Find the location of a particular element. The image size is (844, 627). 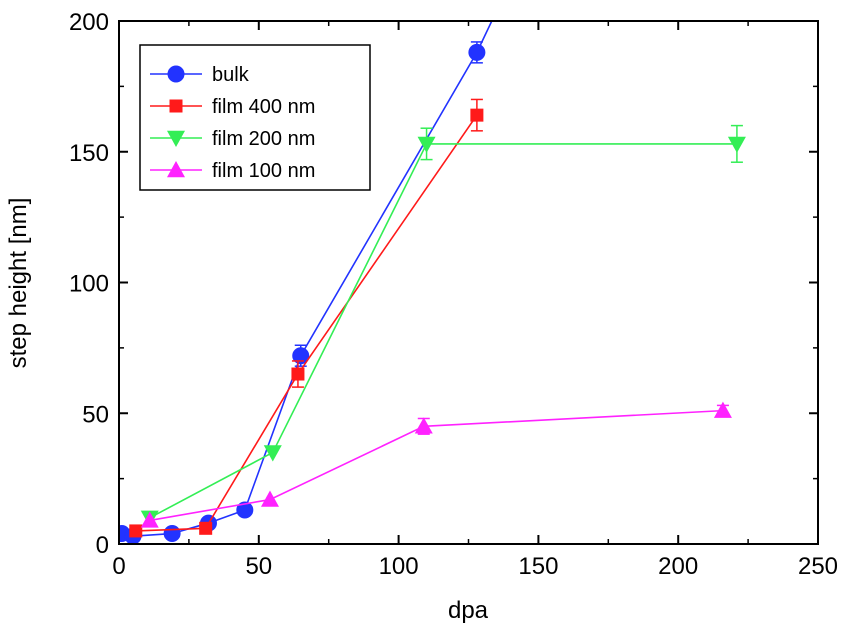

y-axis-label: step height [nm] is located at coordinates (18, 283).